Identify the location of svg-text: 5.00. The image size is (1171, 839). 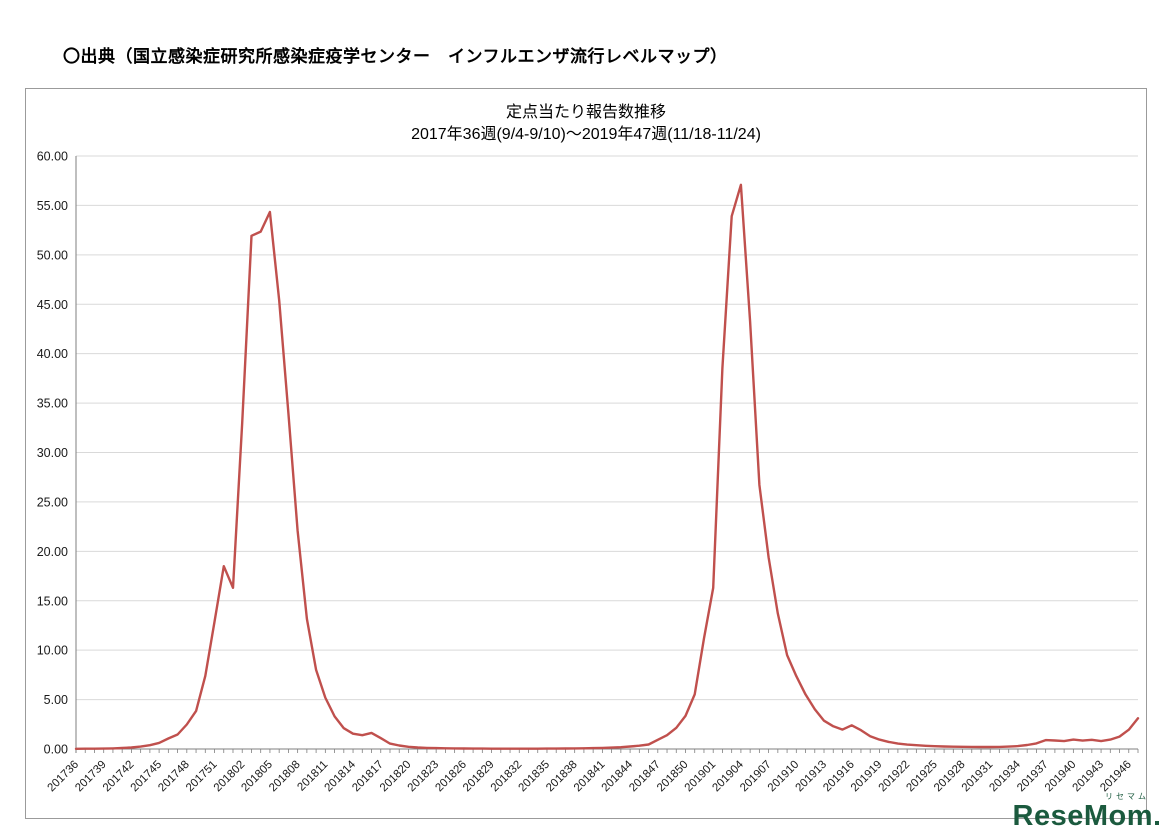
(56, 700).